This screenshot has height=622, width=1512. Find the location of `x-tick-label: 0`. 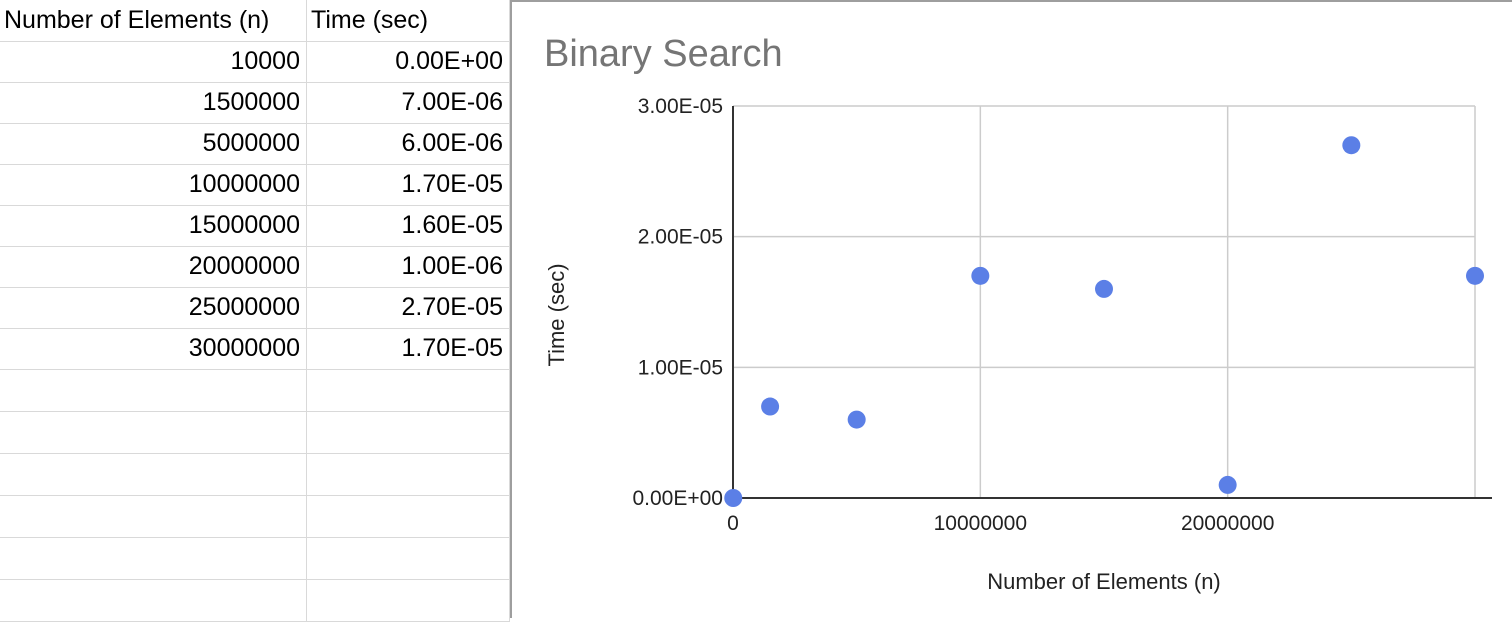

x-tick-label: 0 is located at coordinates (733, 523).